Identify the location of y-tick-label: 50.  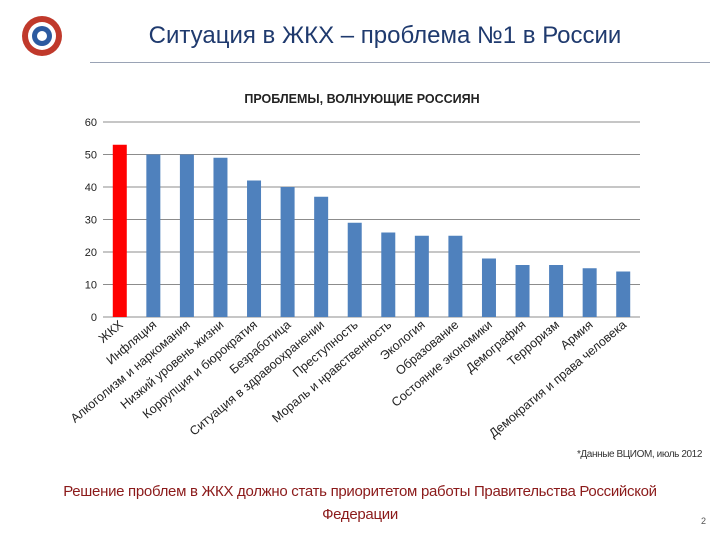
(91, 156).